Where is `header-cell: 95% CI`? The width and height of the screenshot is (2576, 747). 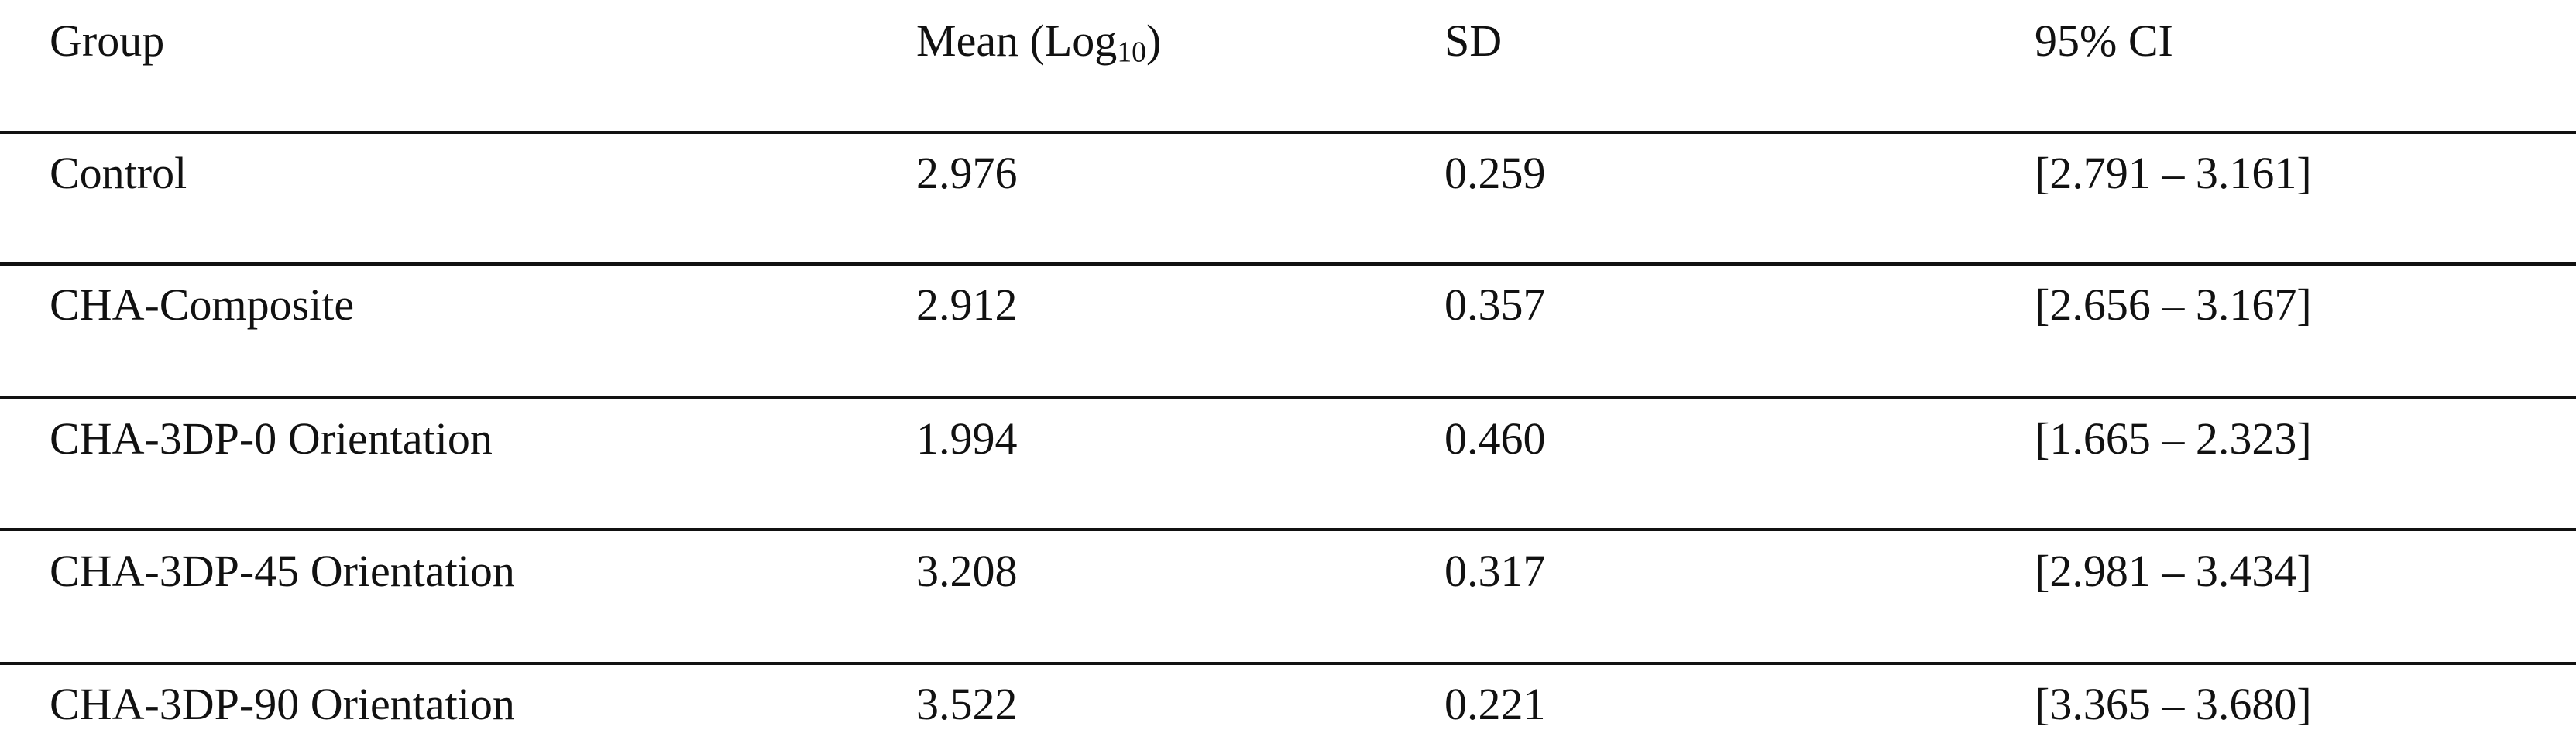 header-cell: 95% CI is located at coordinates (2104, 40).